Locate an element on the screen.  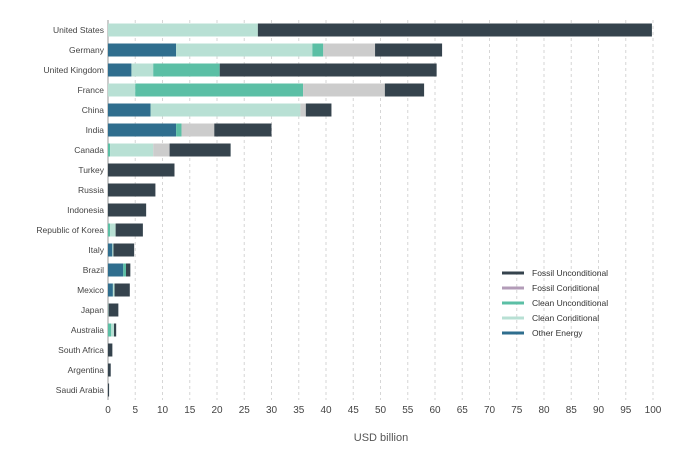
x-tick-label: 95 is located at coordinates (626, 410).